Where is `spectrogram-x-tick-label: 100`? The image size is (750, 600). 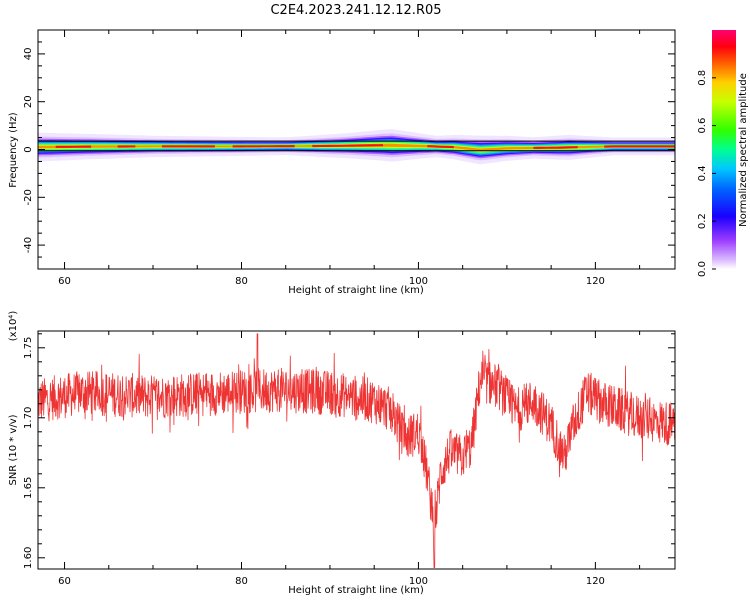 spectrogram-x-tick-label: 100 is located at coordinates (418, 281).